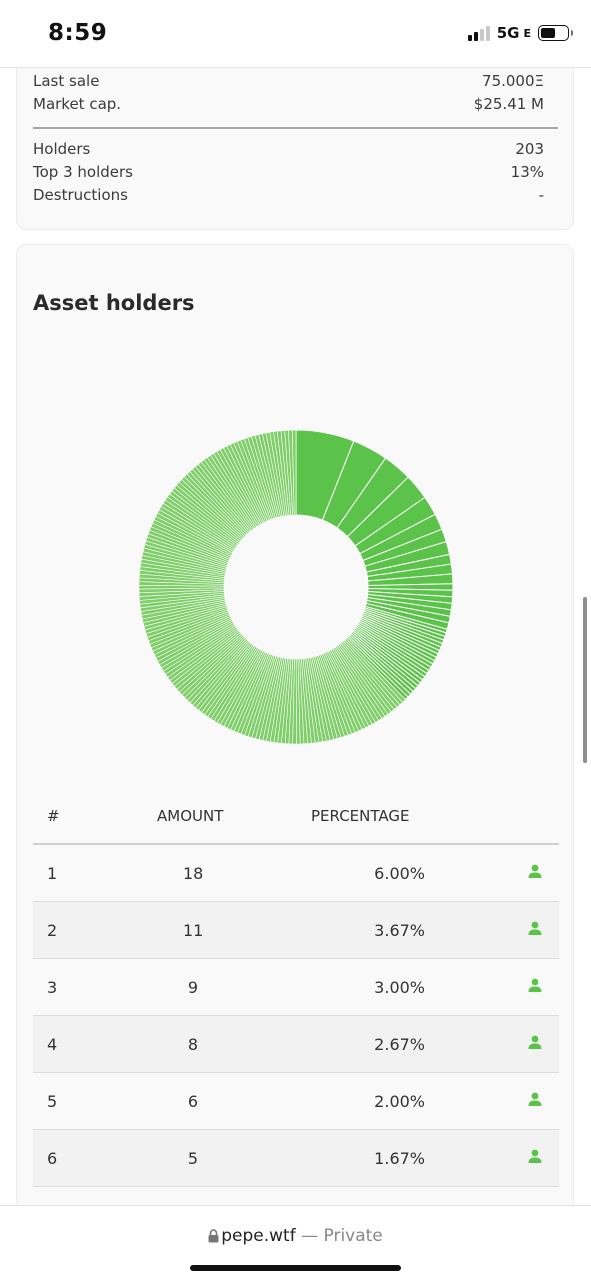 Image resolution: width=591 pixels, height=1280 pixels. Describe the element at coordinates (288, 195) in the screenshot. I see `stat-row-destructions: Destructions -` at that location.